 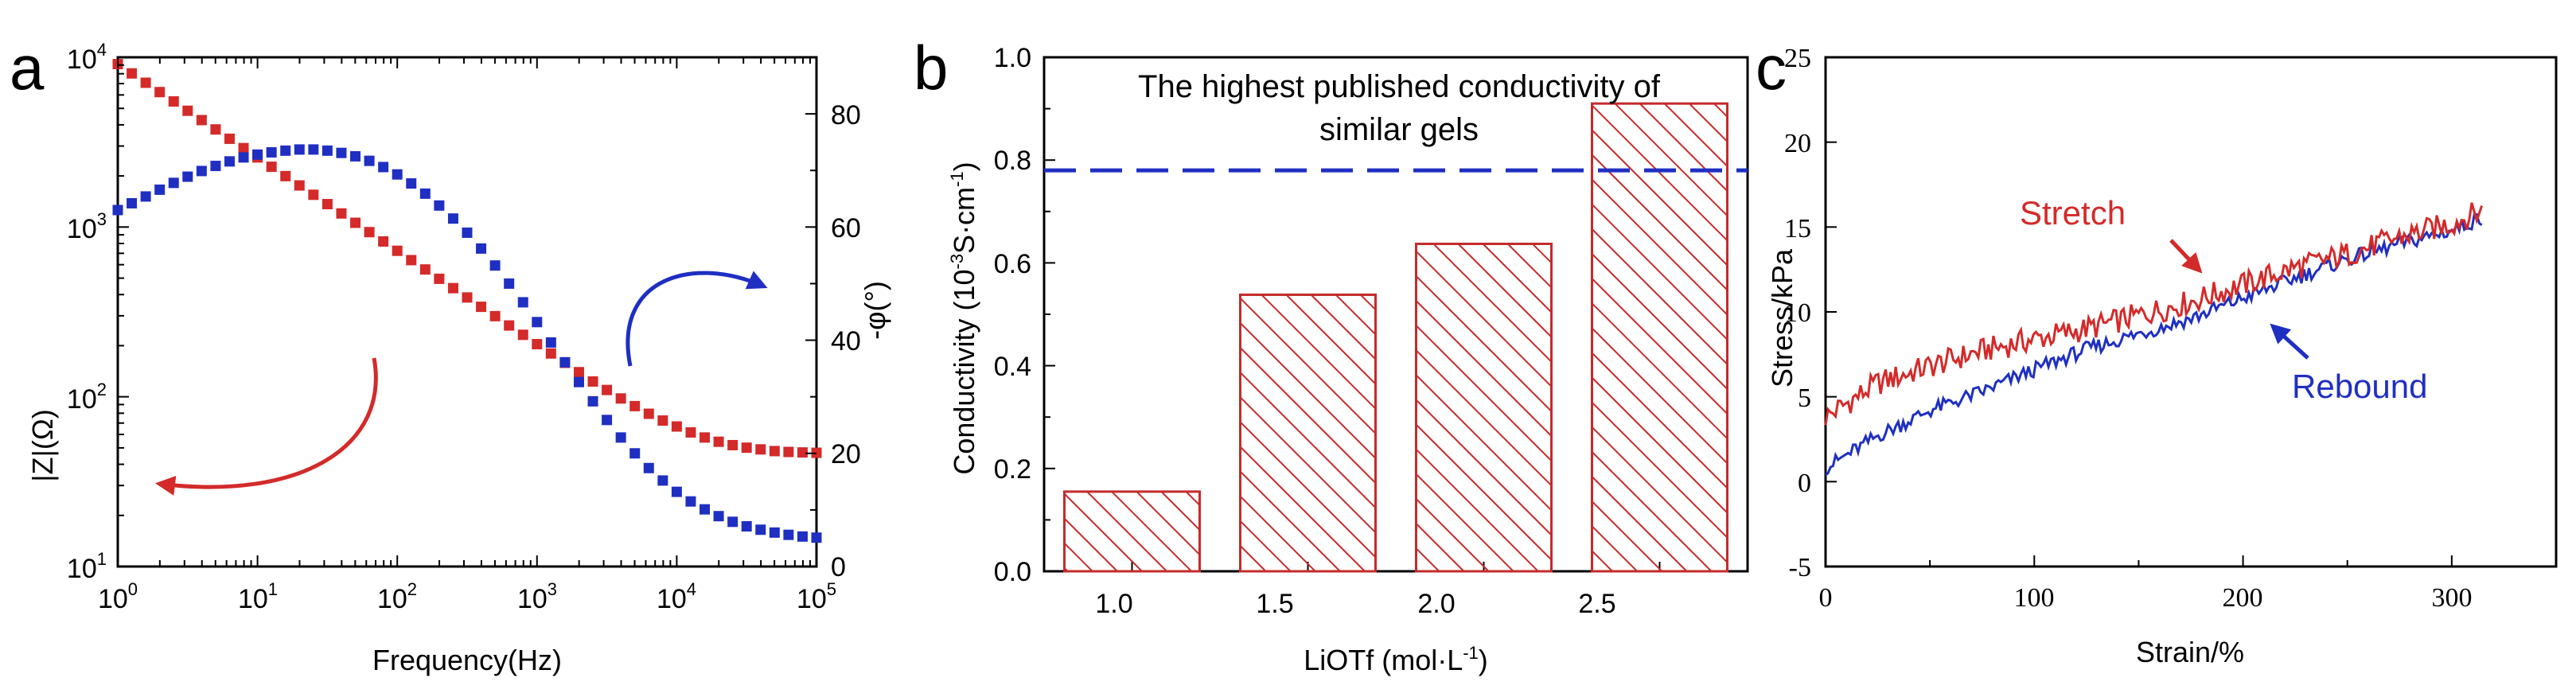 I want to click on panel-c-ytick-5: 20, so click(x=1797, y=143).